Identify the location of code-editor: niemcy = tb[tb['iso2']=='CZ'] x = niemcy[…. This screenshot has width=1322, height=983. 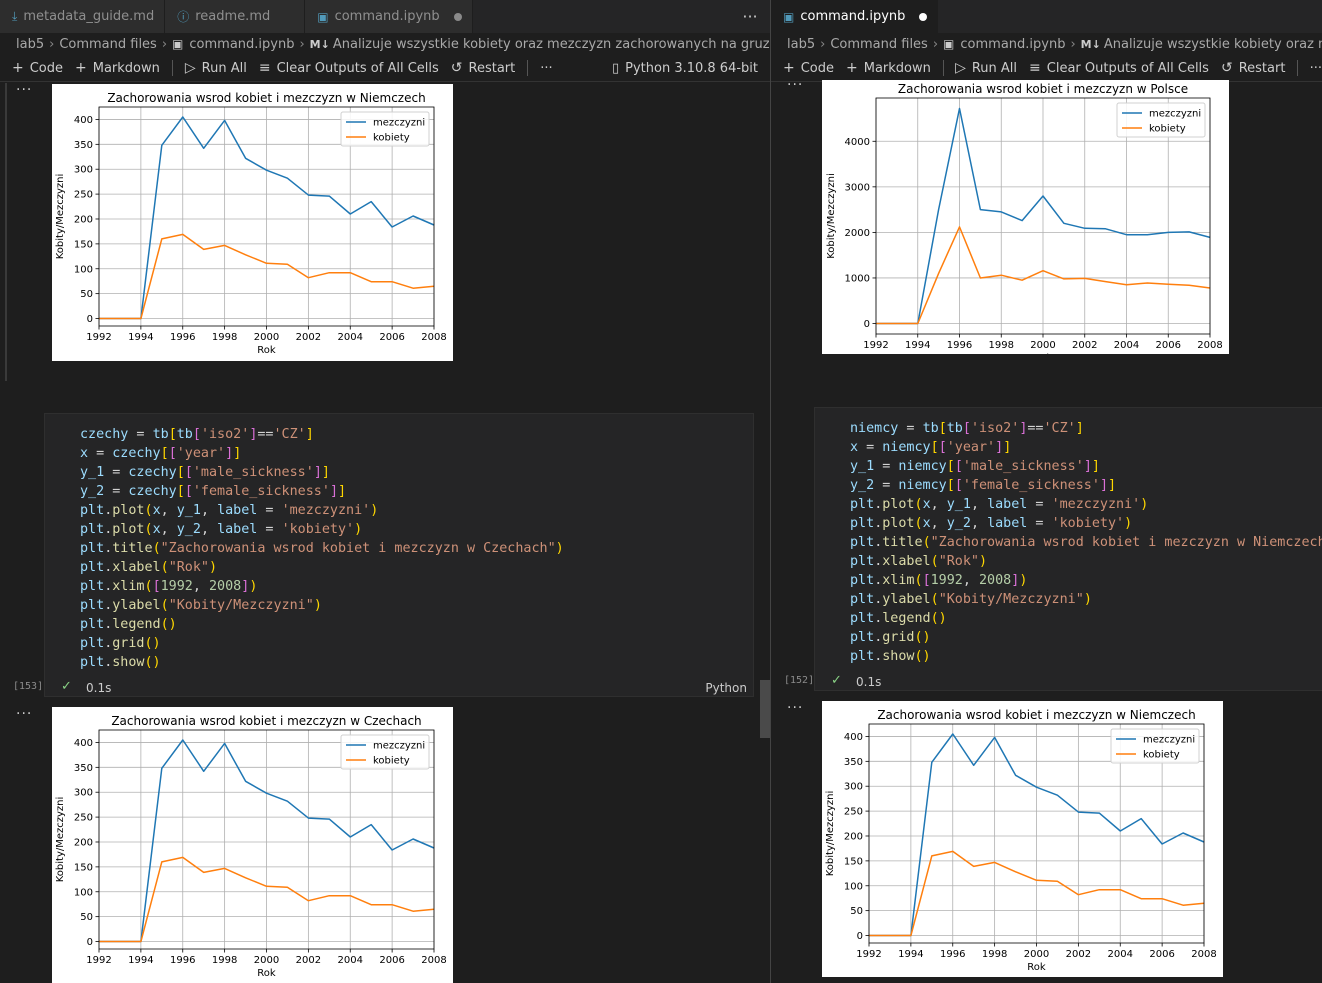
(1086, 542).